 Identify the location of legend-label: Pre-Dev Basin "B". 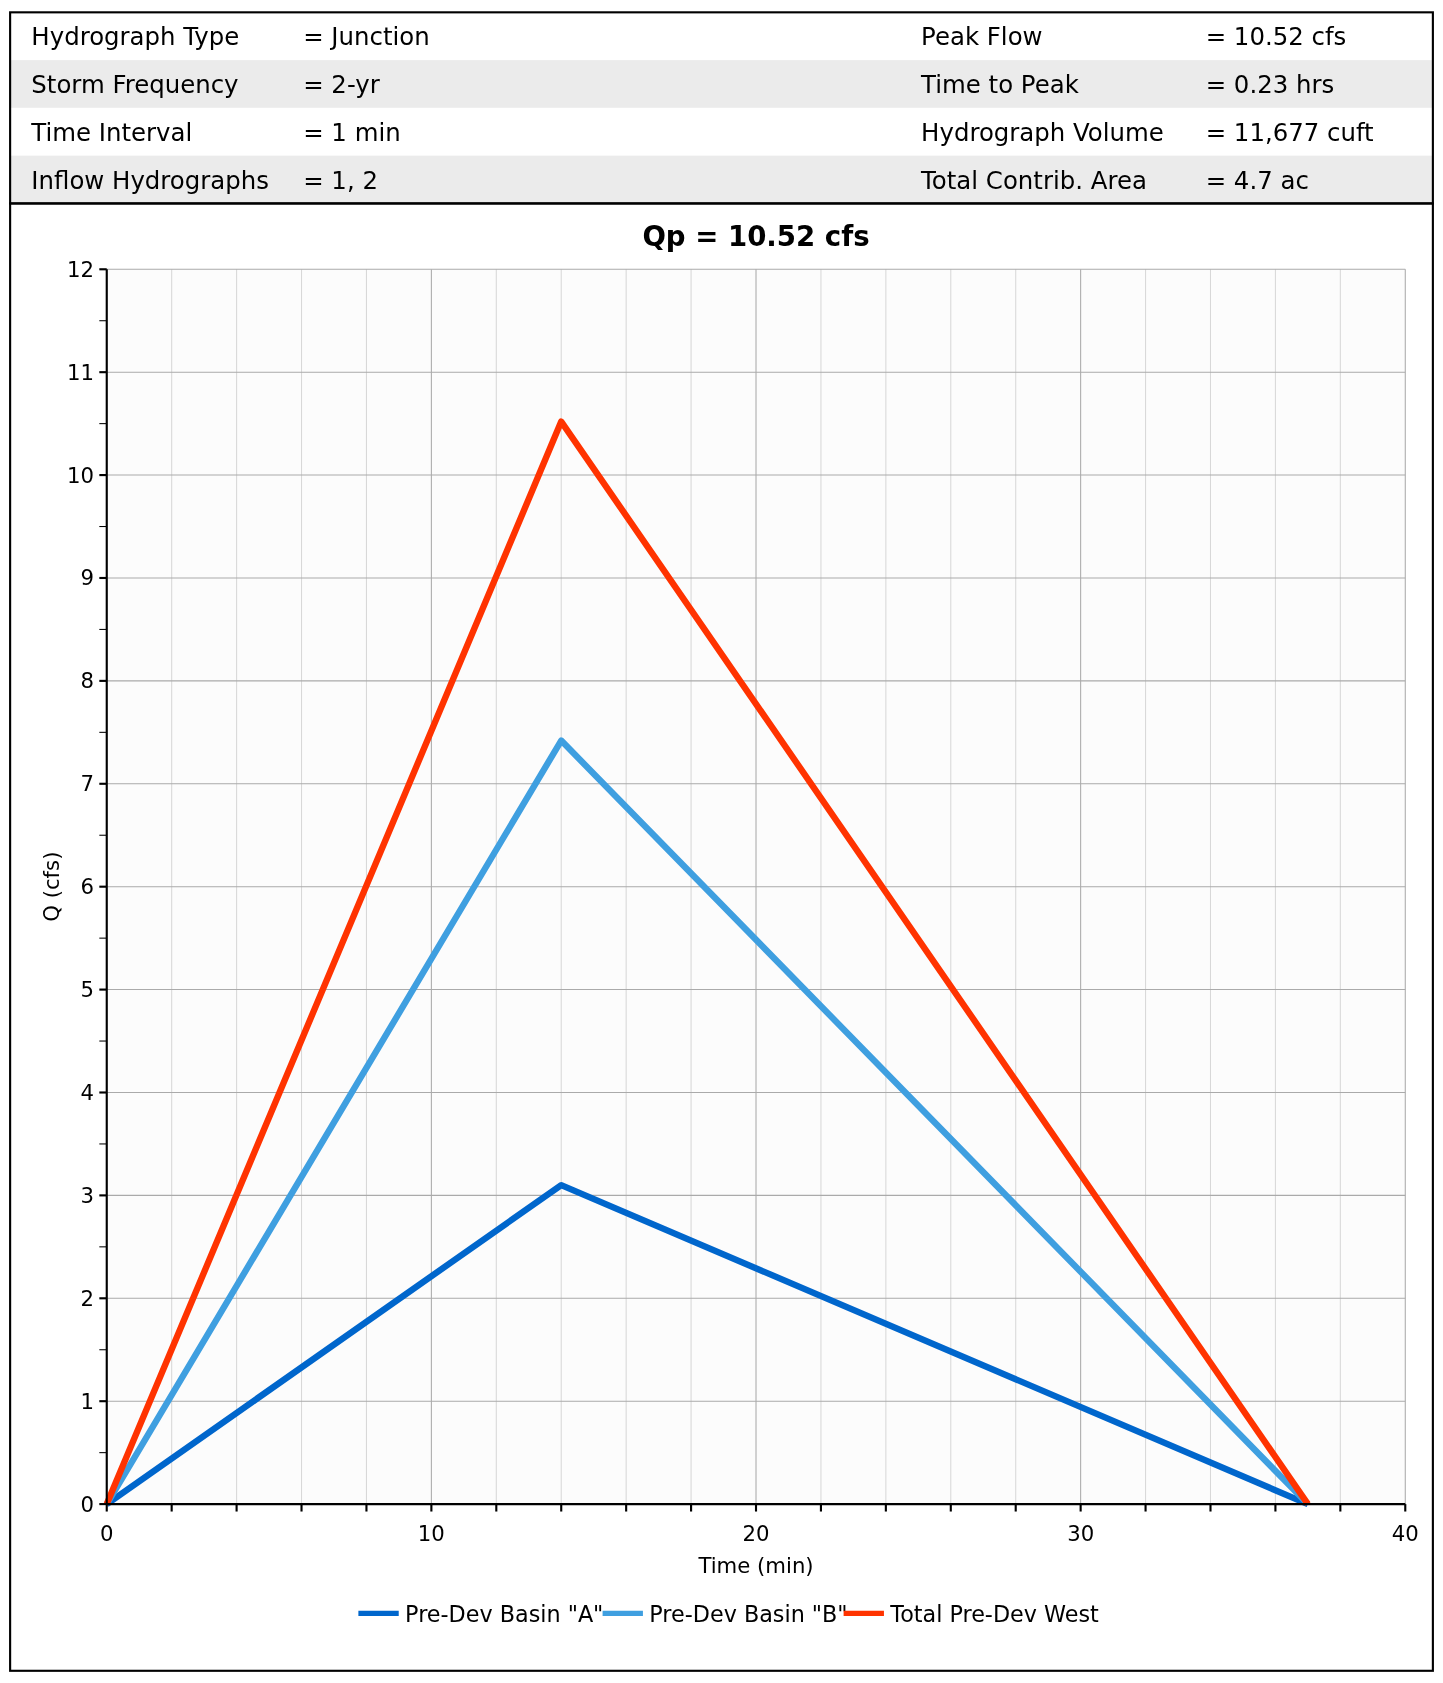
(748, 1613).